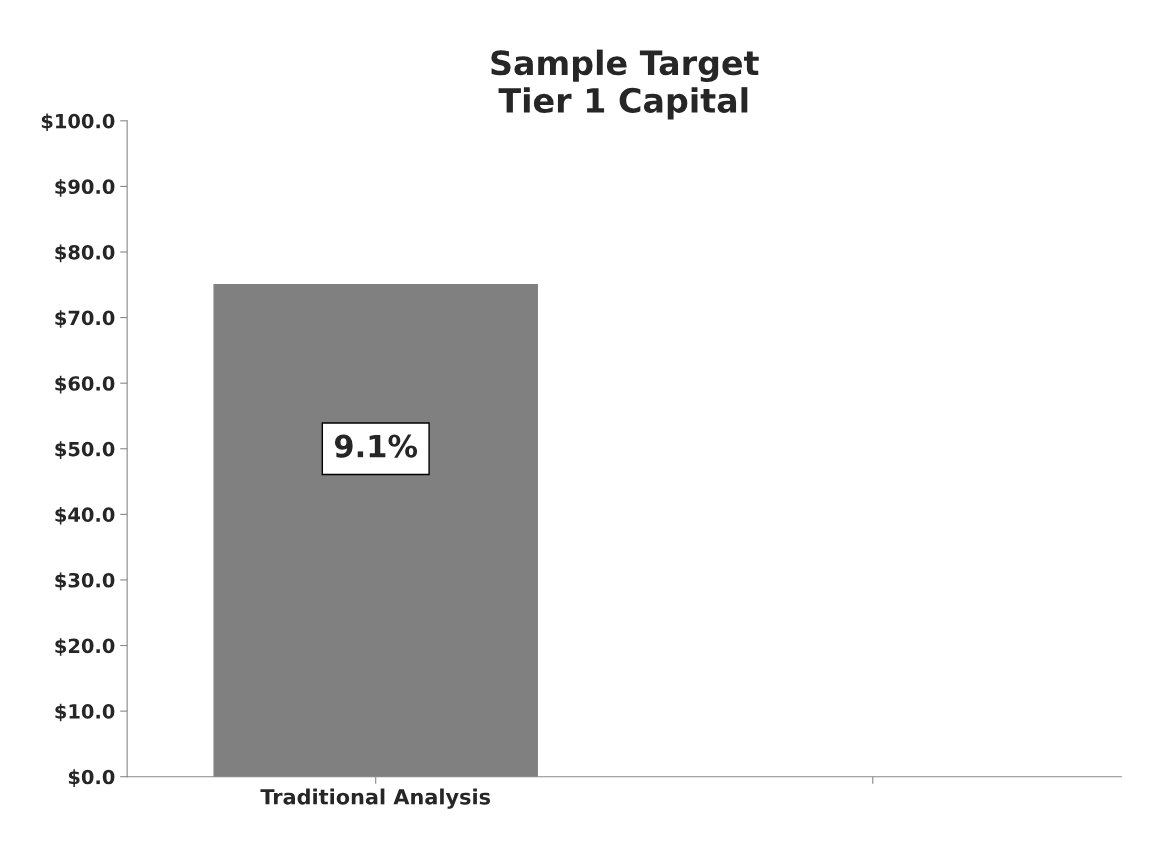 This screenshot has width=1156, height=863. Describe the element at coordinates (91, 778) in the screenshot. I see `y-tick-label: $0.0` at that location.